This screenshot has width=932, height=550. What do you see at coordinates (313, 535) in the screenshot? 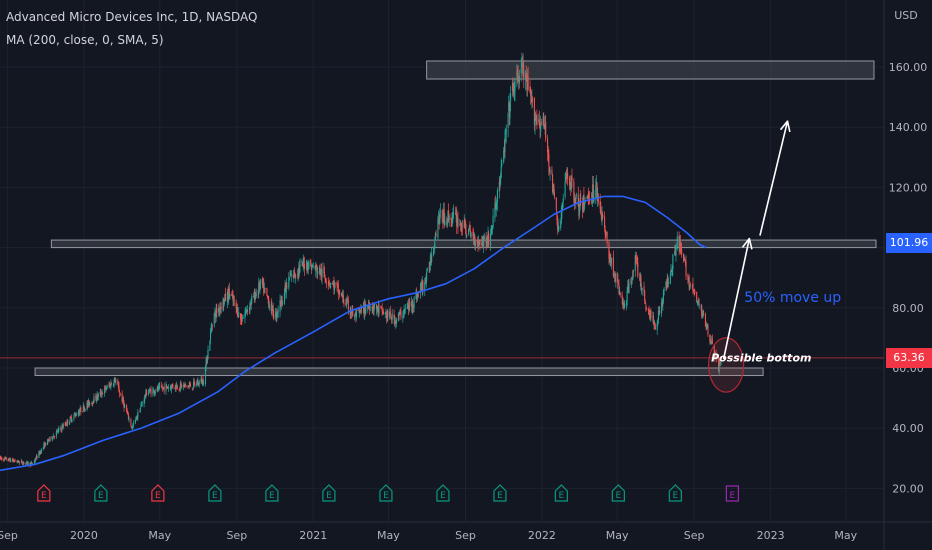
I see `time-tick-label: 2021` at bounding box center [313, 535].